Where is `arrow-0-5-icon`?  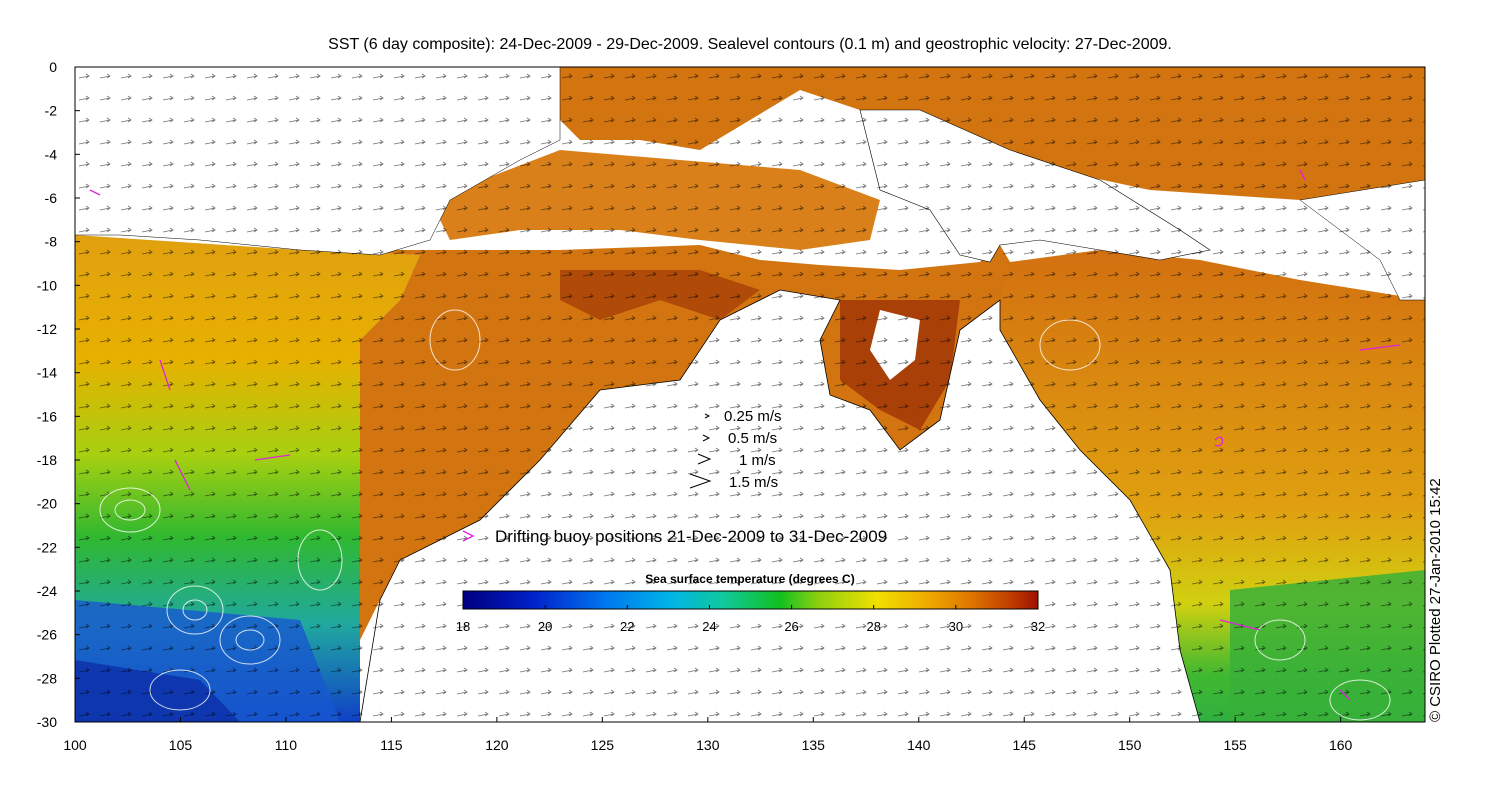 arrow-0-5-icon is located at coordinates (706, 438).